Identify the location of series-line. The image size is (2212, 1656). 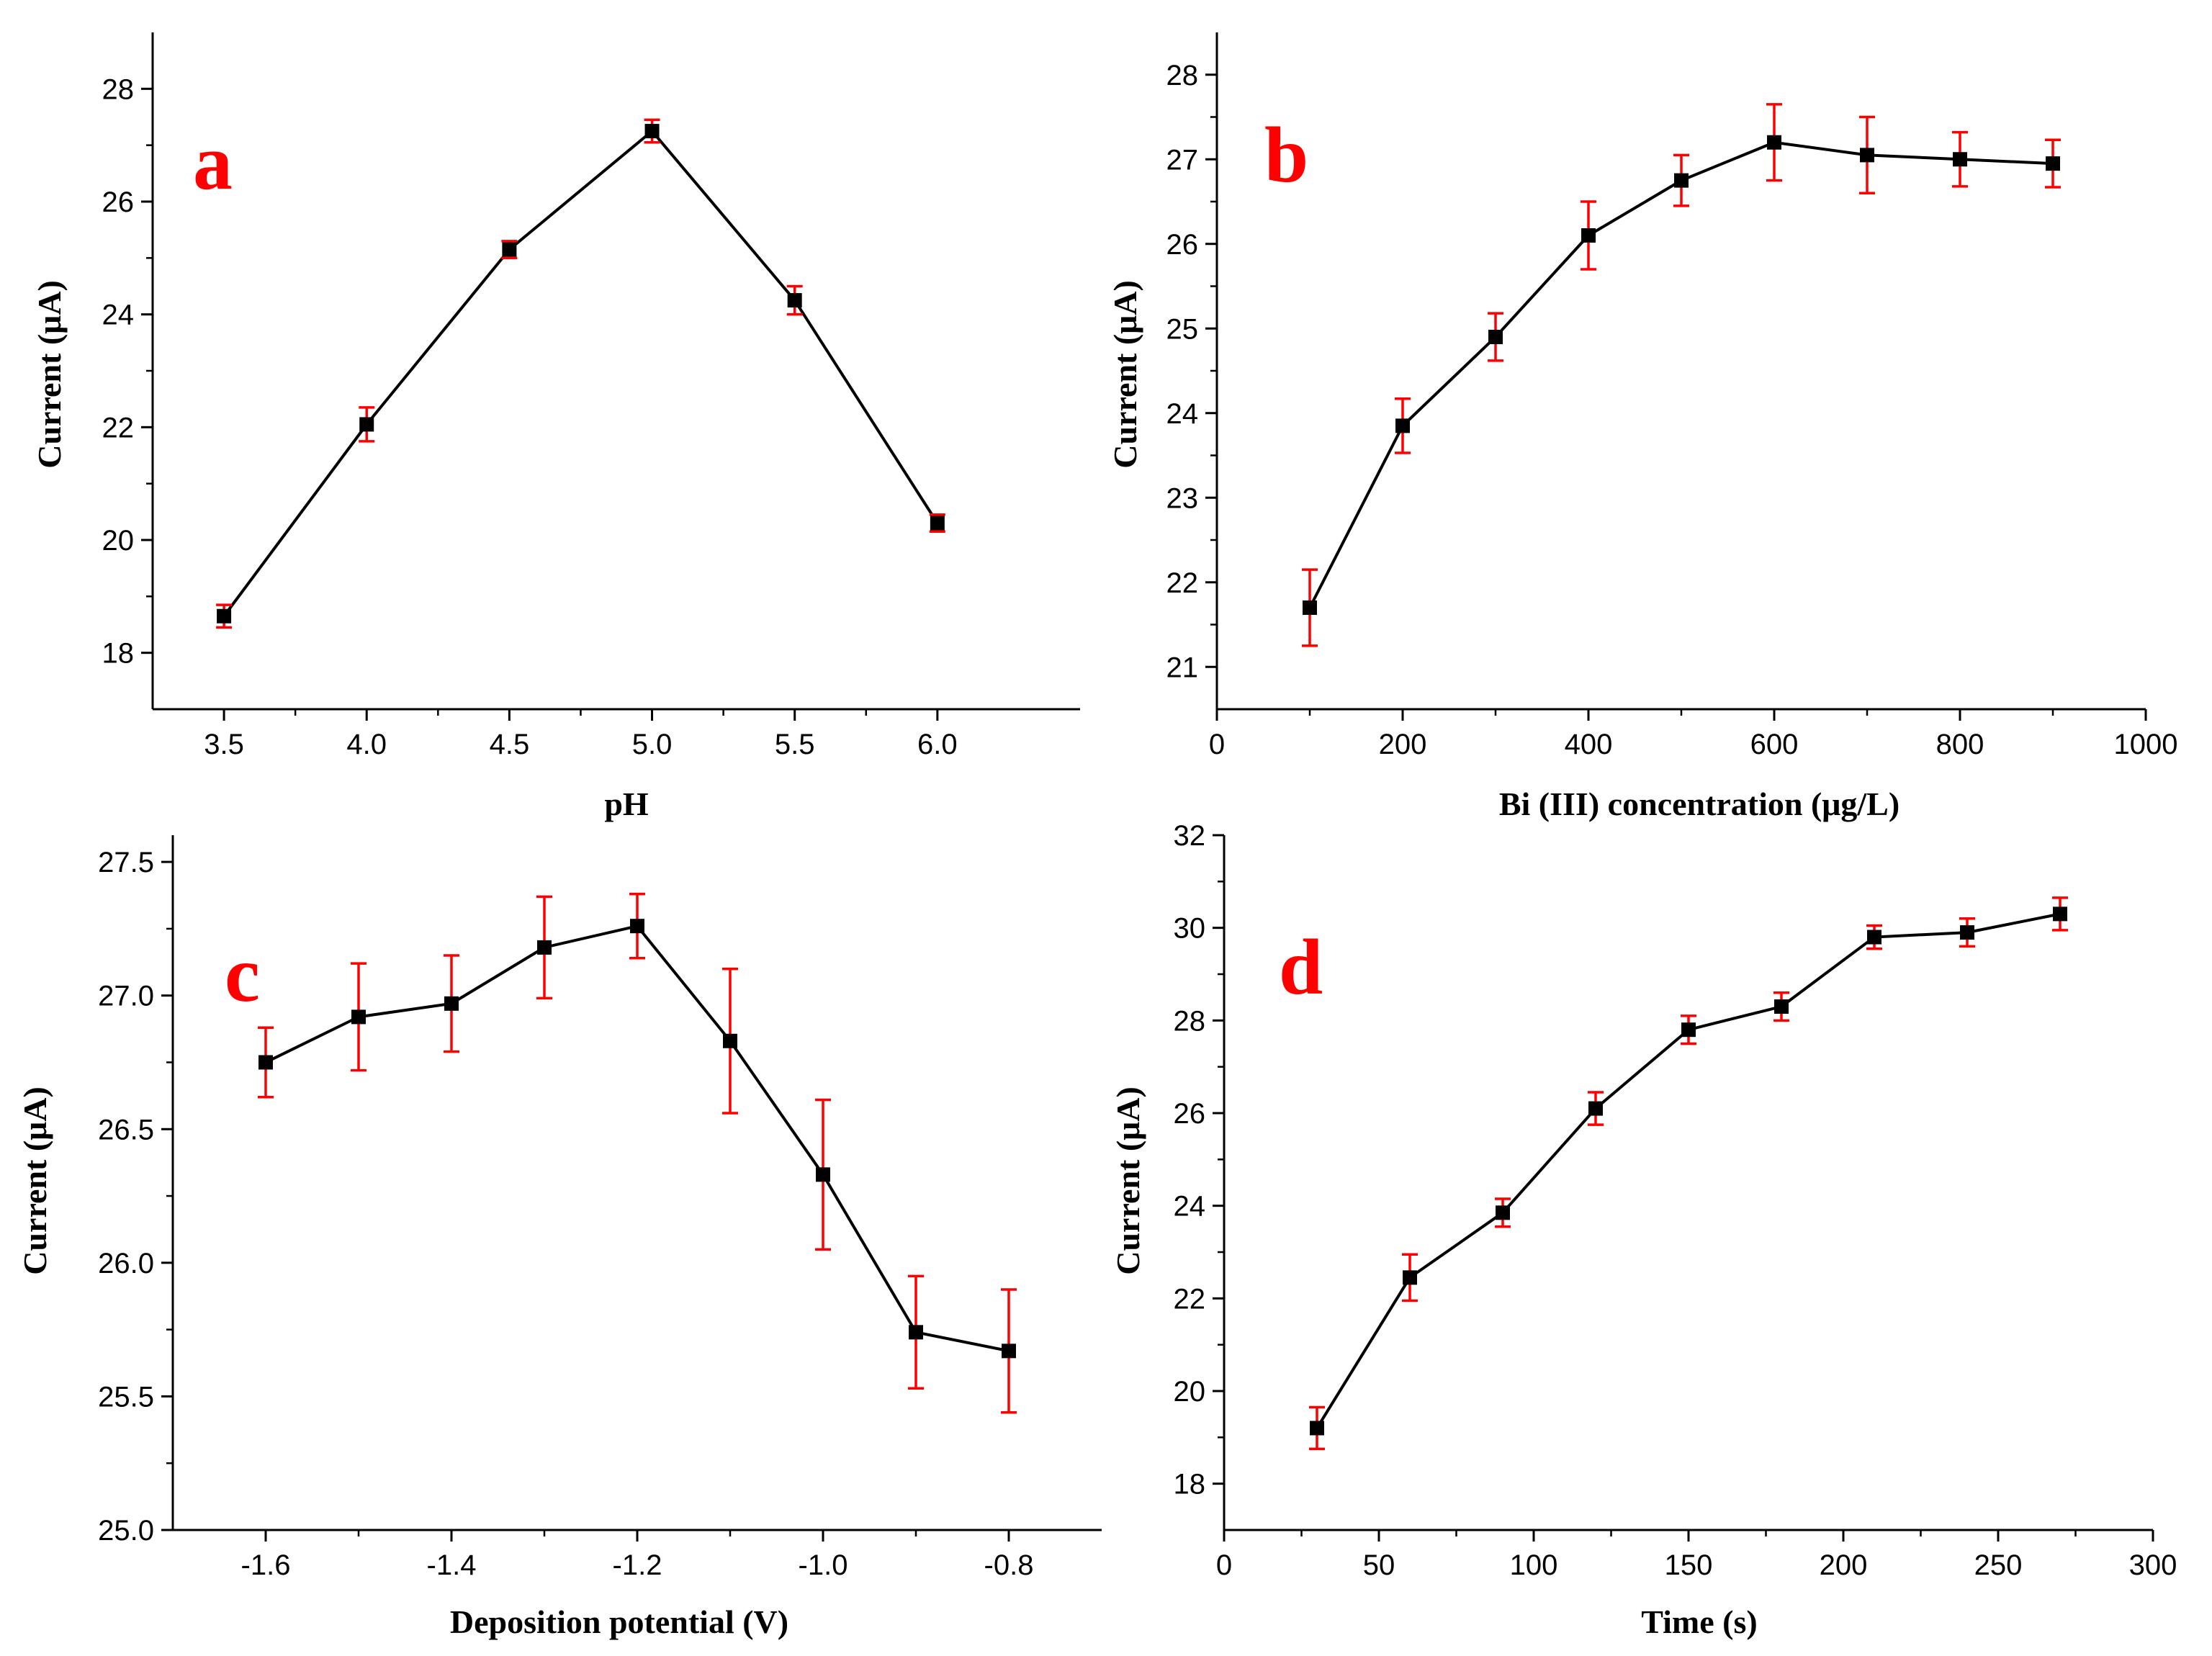
(580, 373).